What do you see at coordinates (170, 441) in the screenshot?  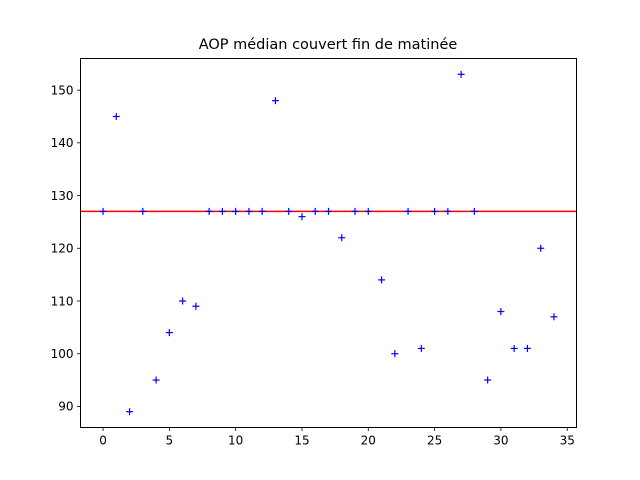 I see `x-tick-label: 5` at bounding box center [170, 441].